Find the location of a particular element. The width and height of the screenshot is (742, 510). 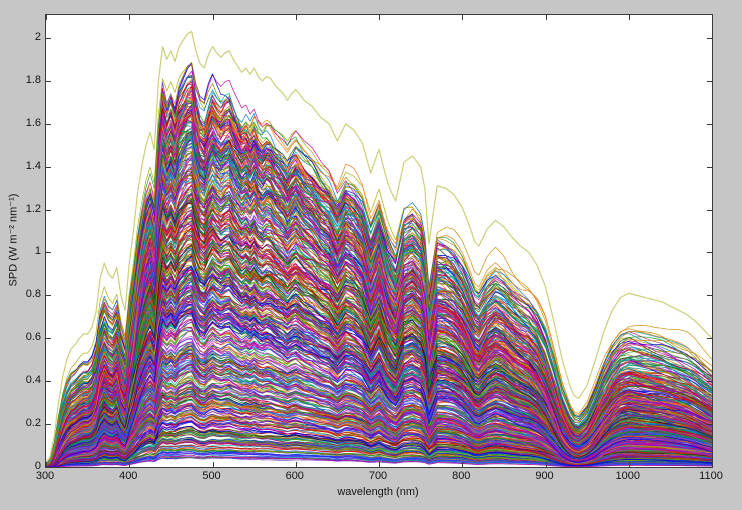

y-tick-label: 1.4 is located at coordinates (33, 165).